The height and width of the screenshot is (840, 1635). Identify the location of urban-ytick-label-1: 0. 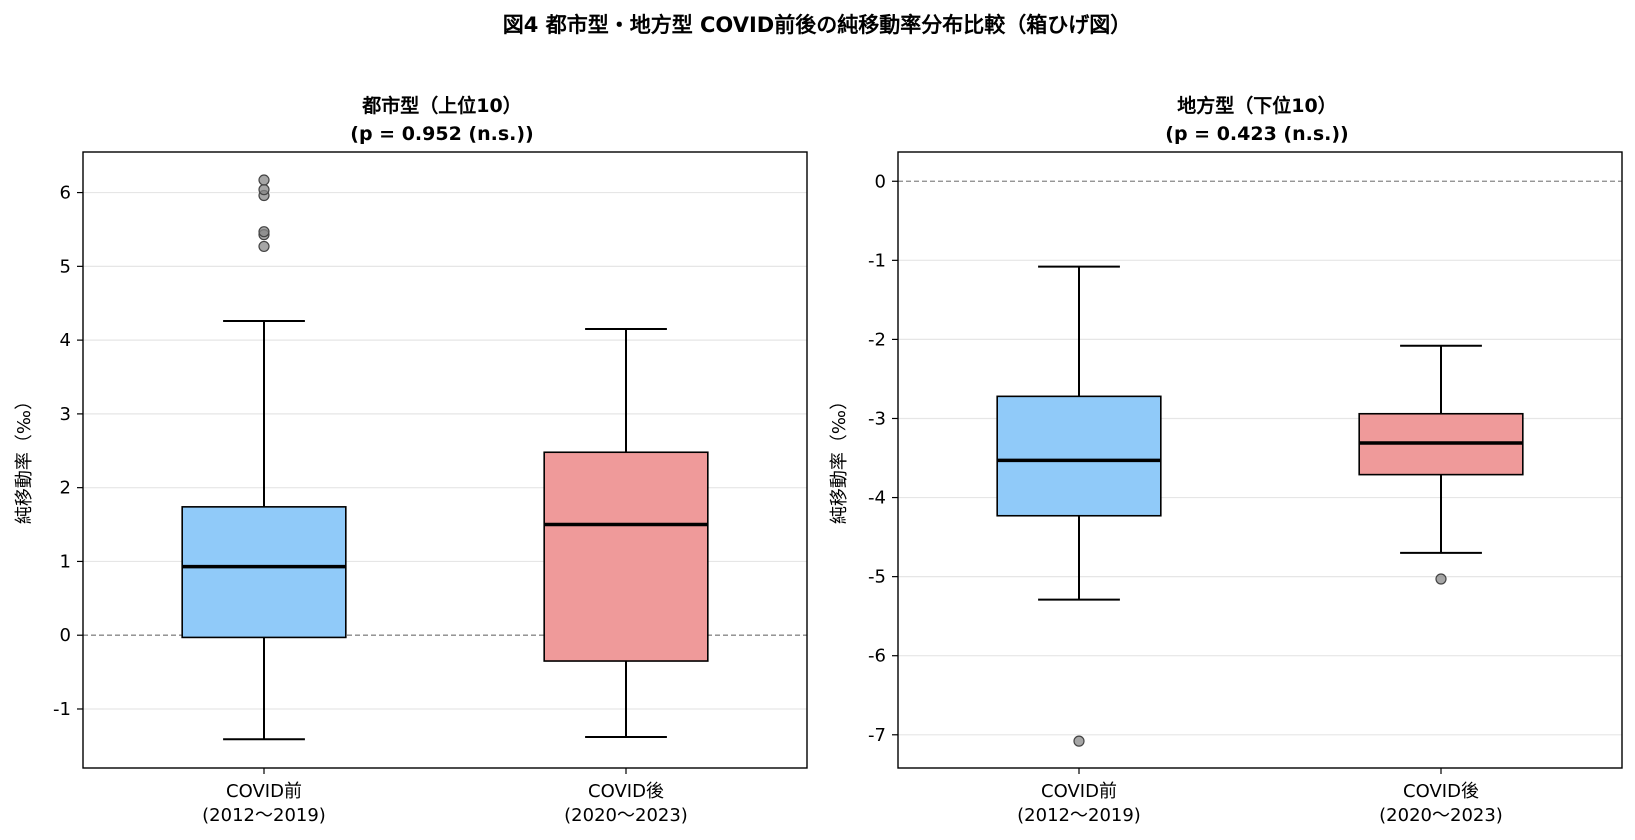
(65, 635).